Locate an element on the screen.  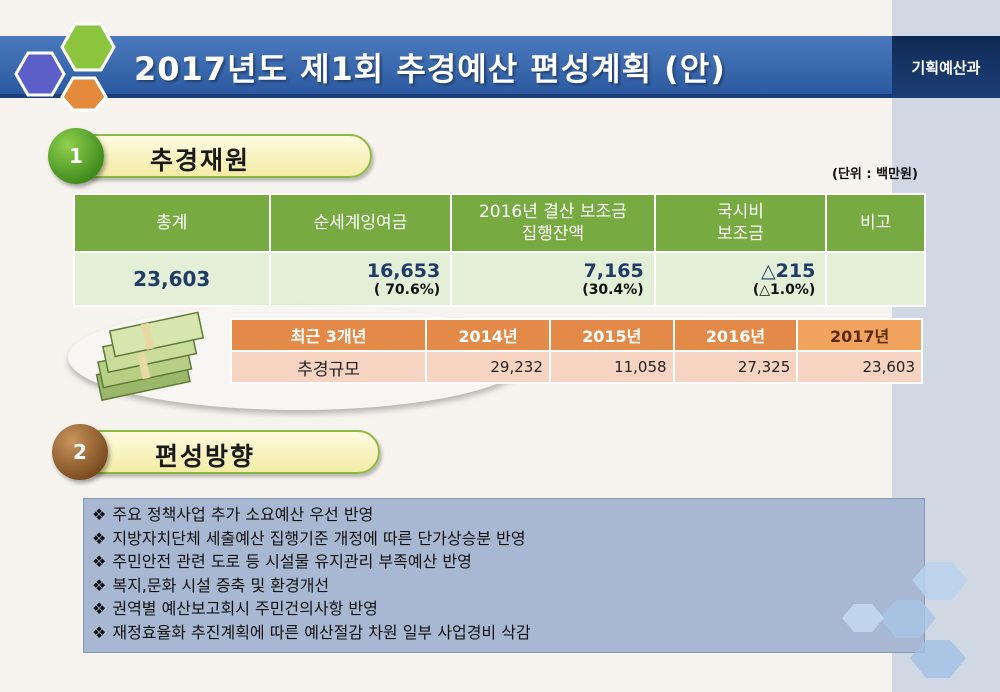
year-2014: 2014년 is located at coordinates (488, 335).